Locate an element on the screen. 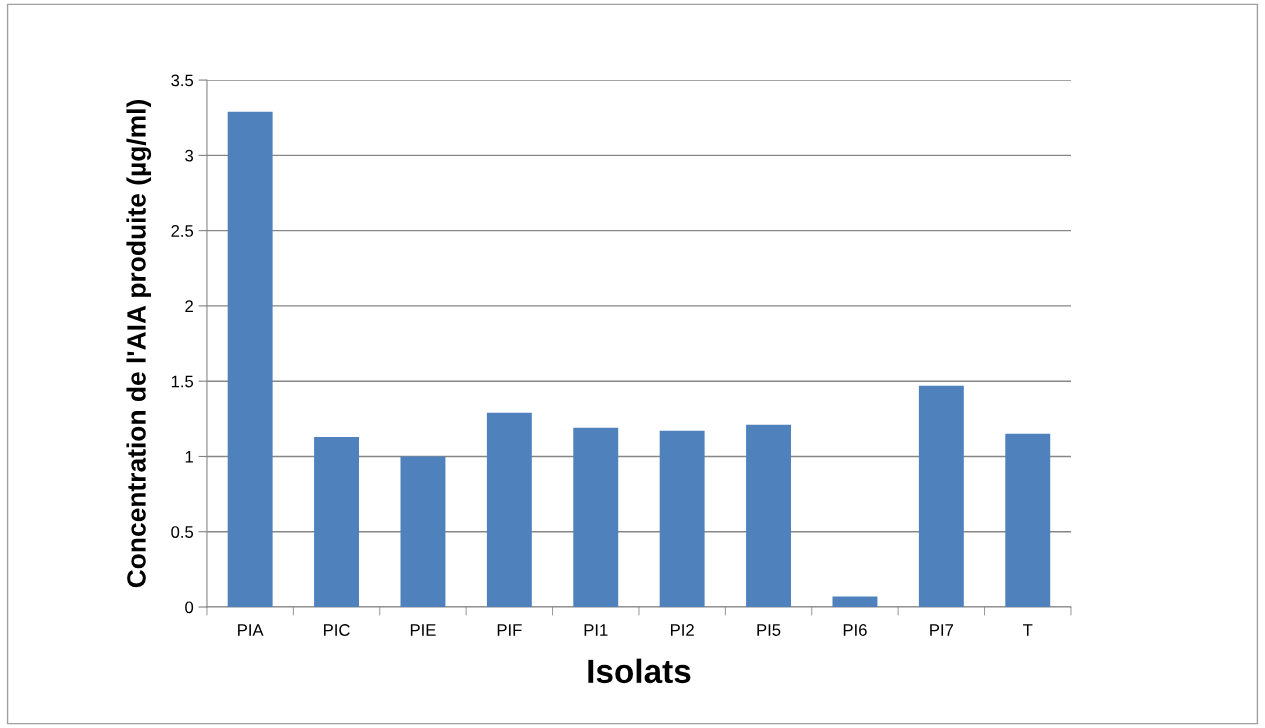 The width and height of the screenshot is (1265, 728). x-tick-label: PI6 is located at coordinates (855, 630).